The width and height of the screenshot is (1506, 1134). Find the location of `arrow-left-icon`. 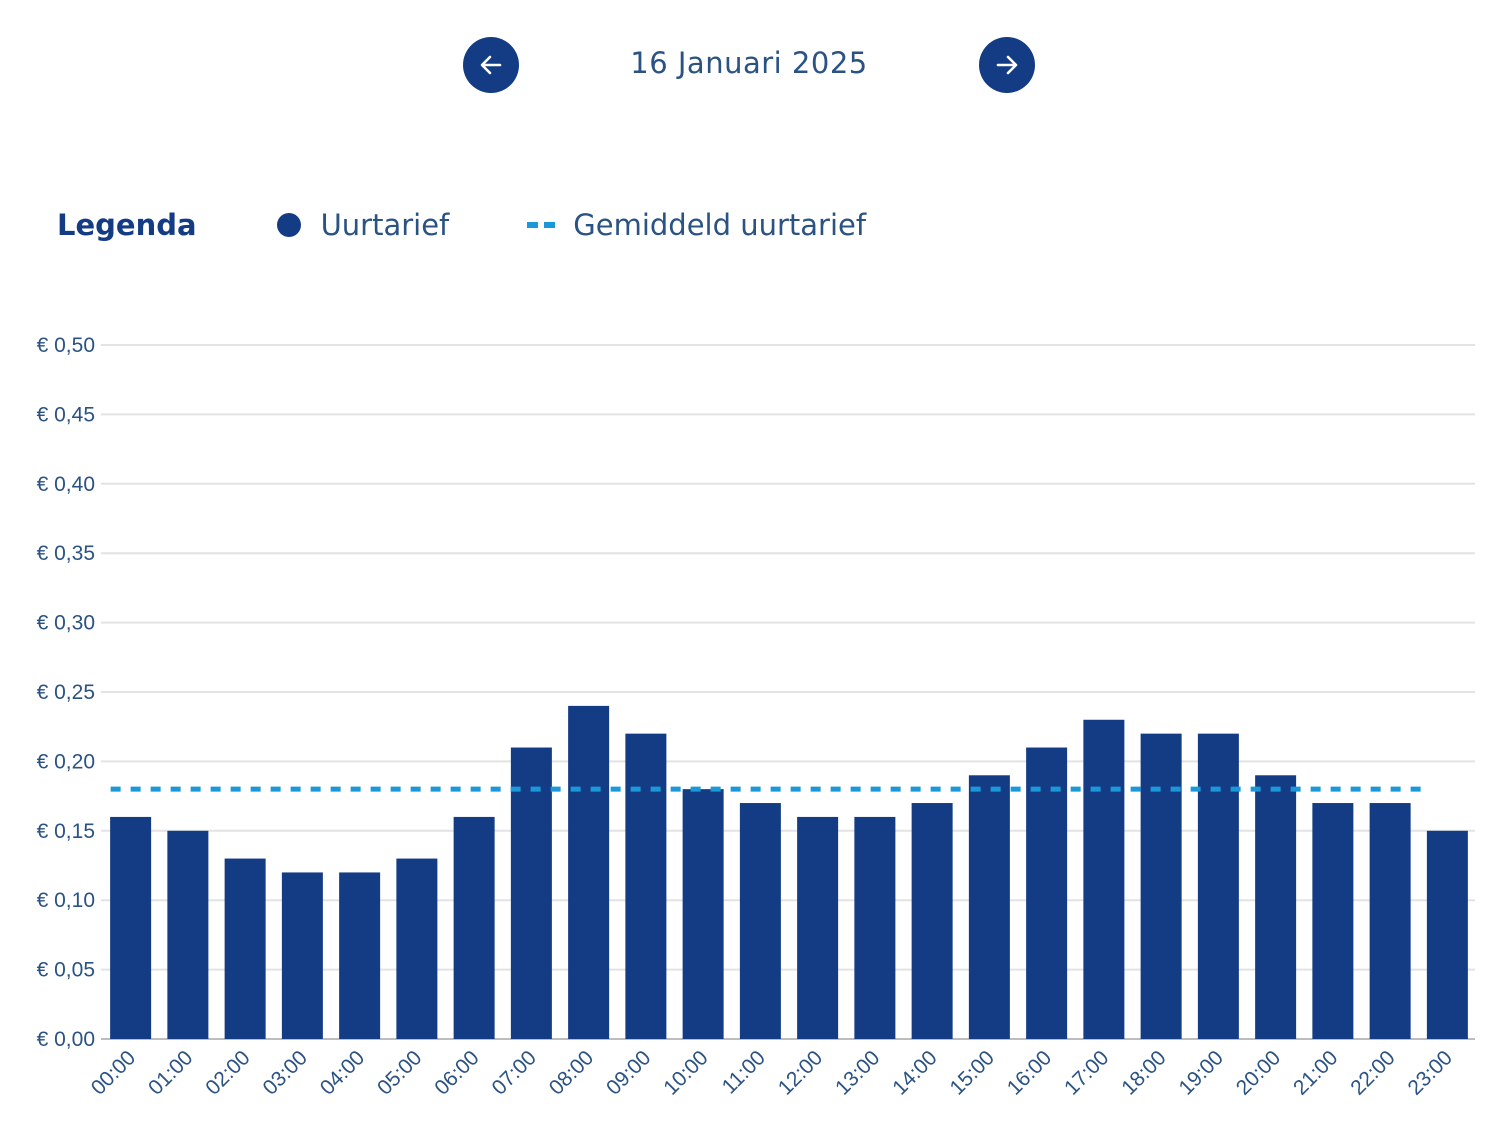

arrow-left-icon is located at coordinates (491, 65).